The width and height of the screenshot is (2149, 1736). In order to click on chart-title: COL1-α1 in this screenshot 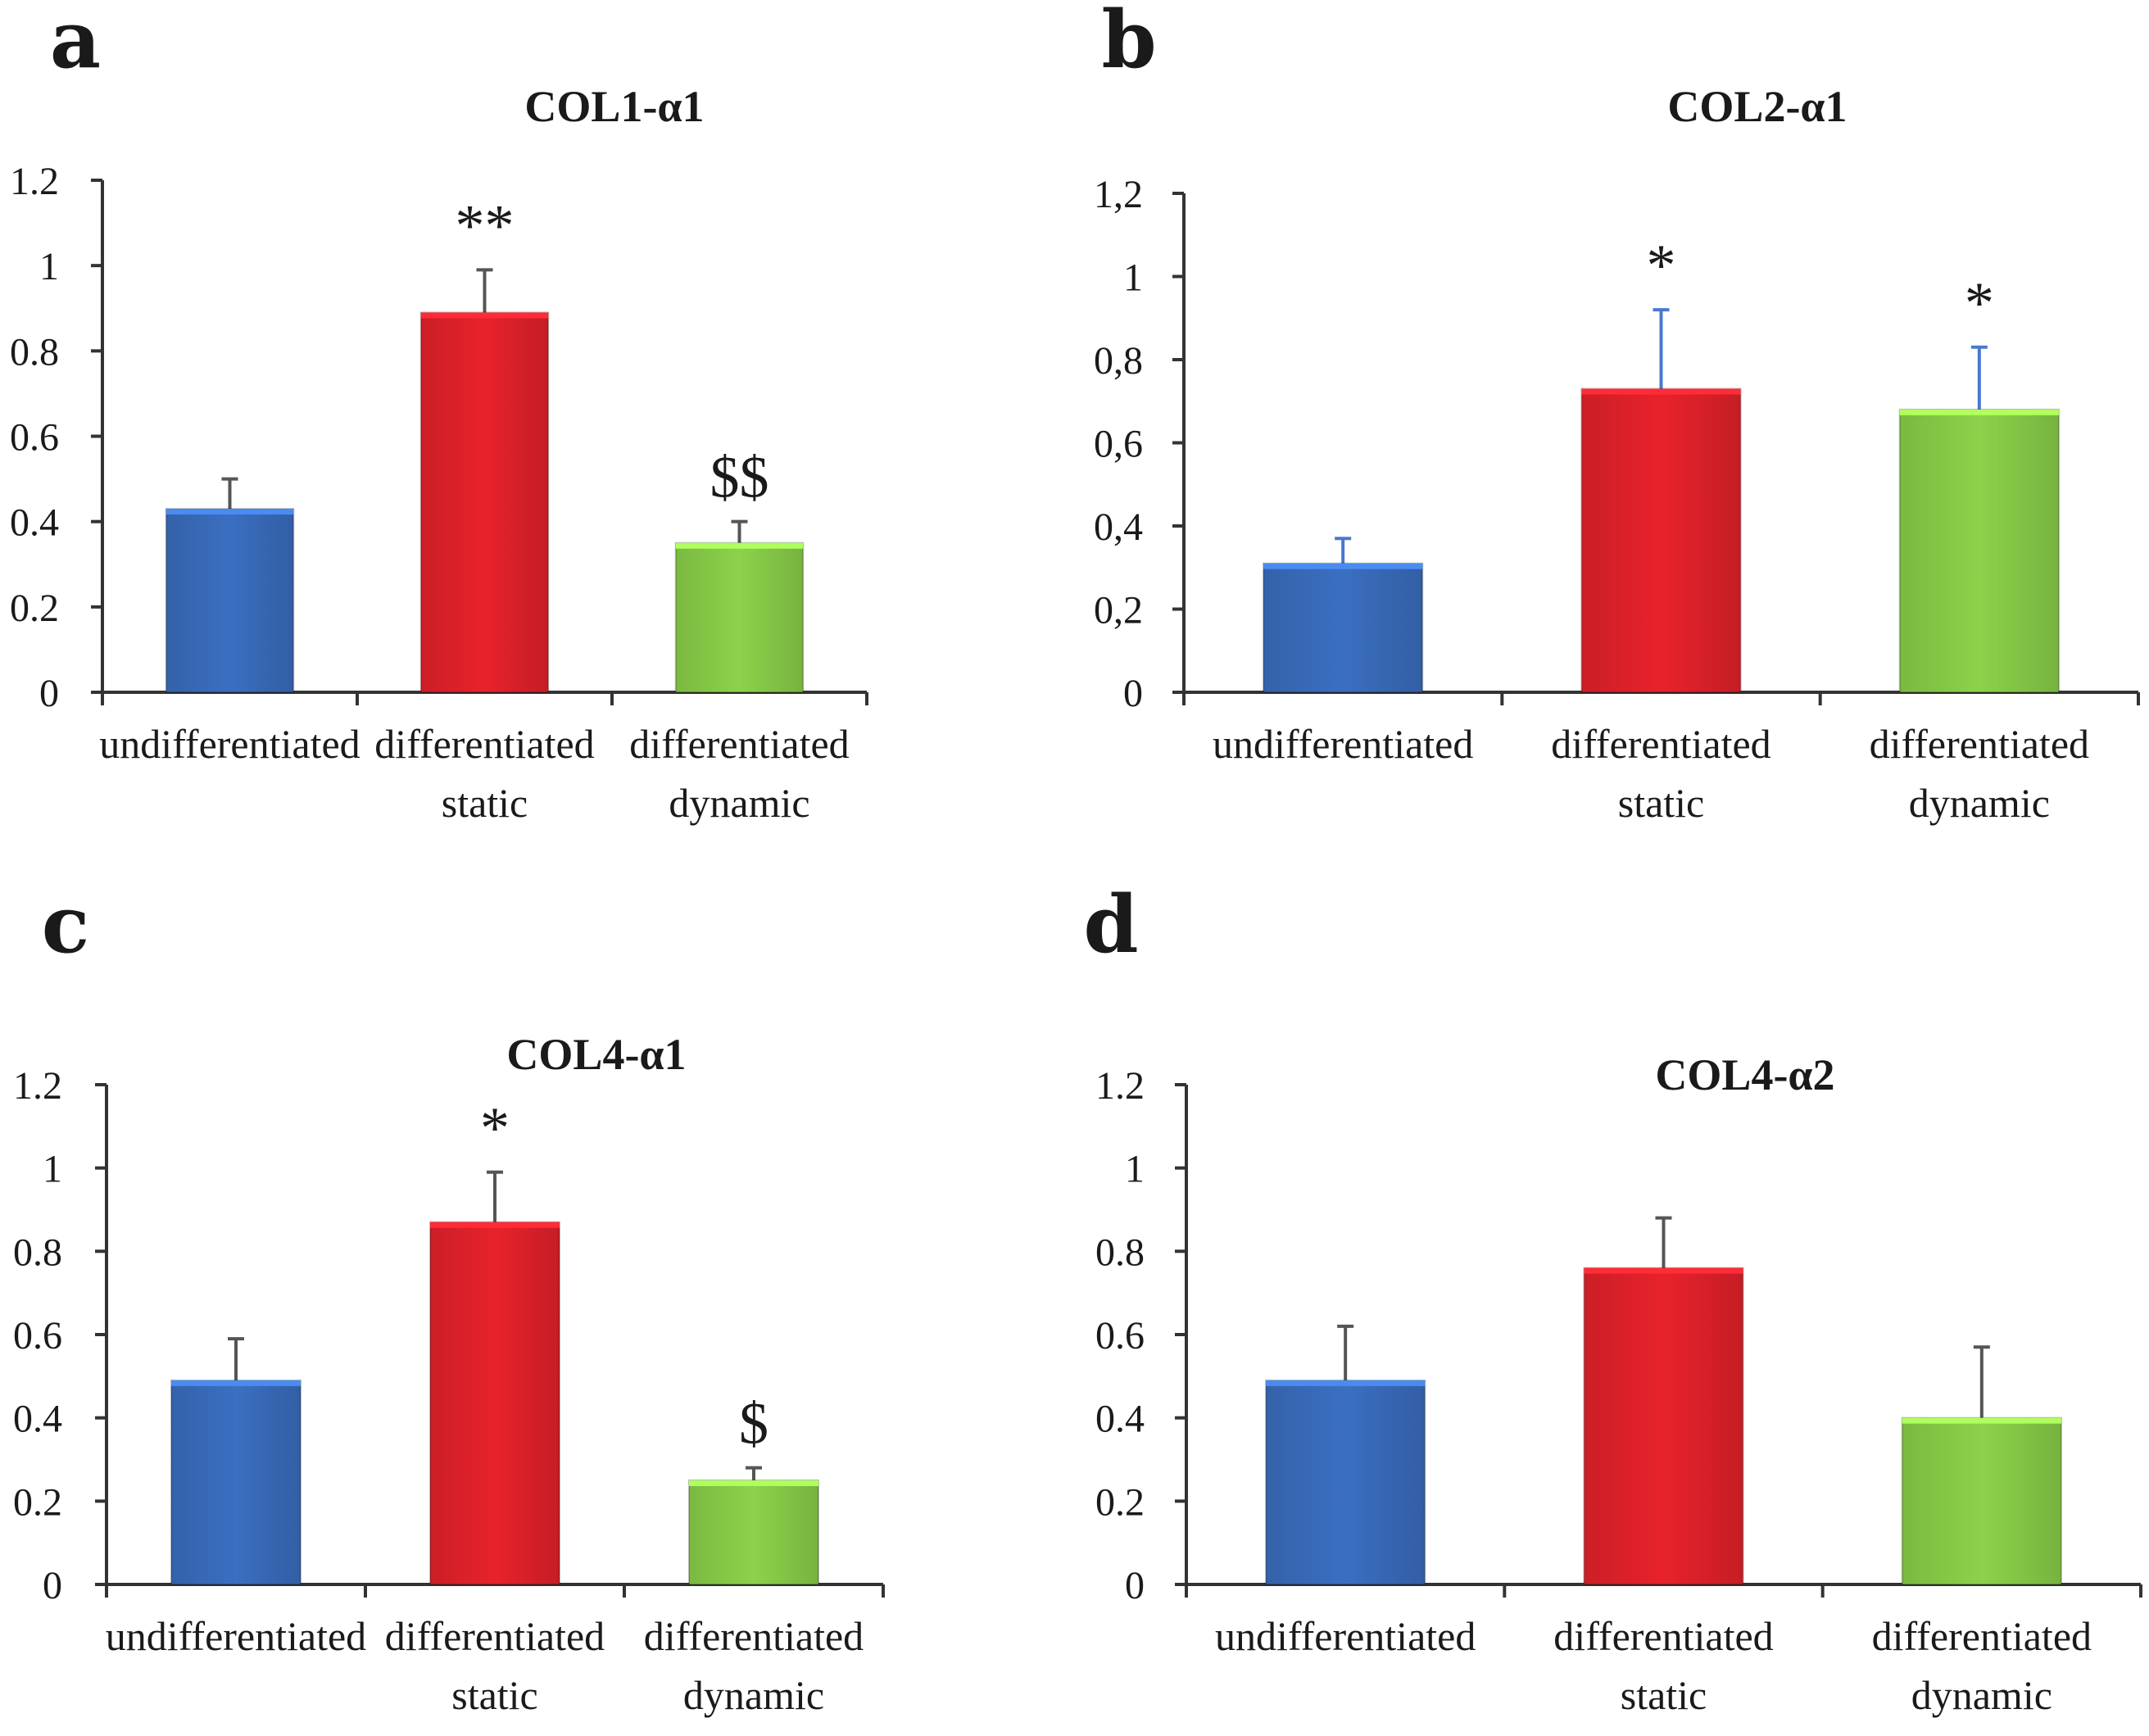, I will do `click(614, 106)`.